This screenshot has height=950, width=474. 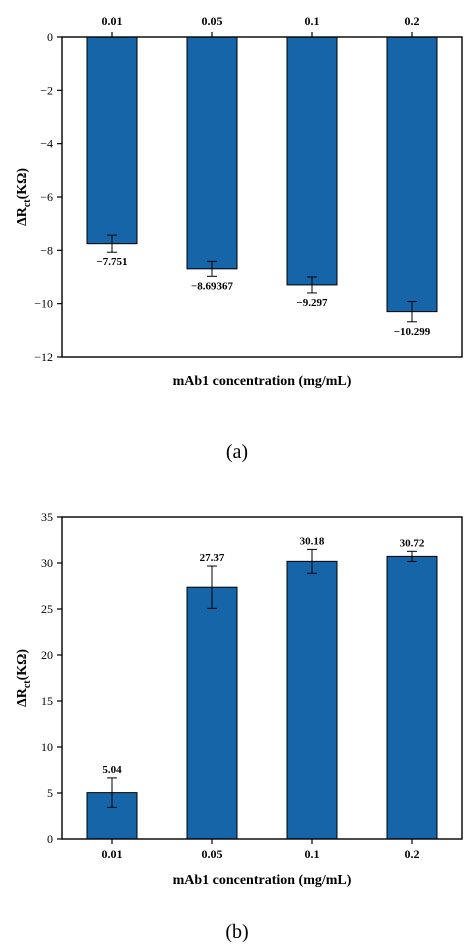 I want to click on y-tick-label: 10, so click(x=47, y=747).